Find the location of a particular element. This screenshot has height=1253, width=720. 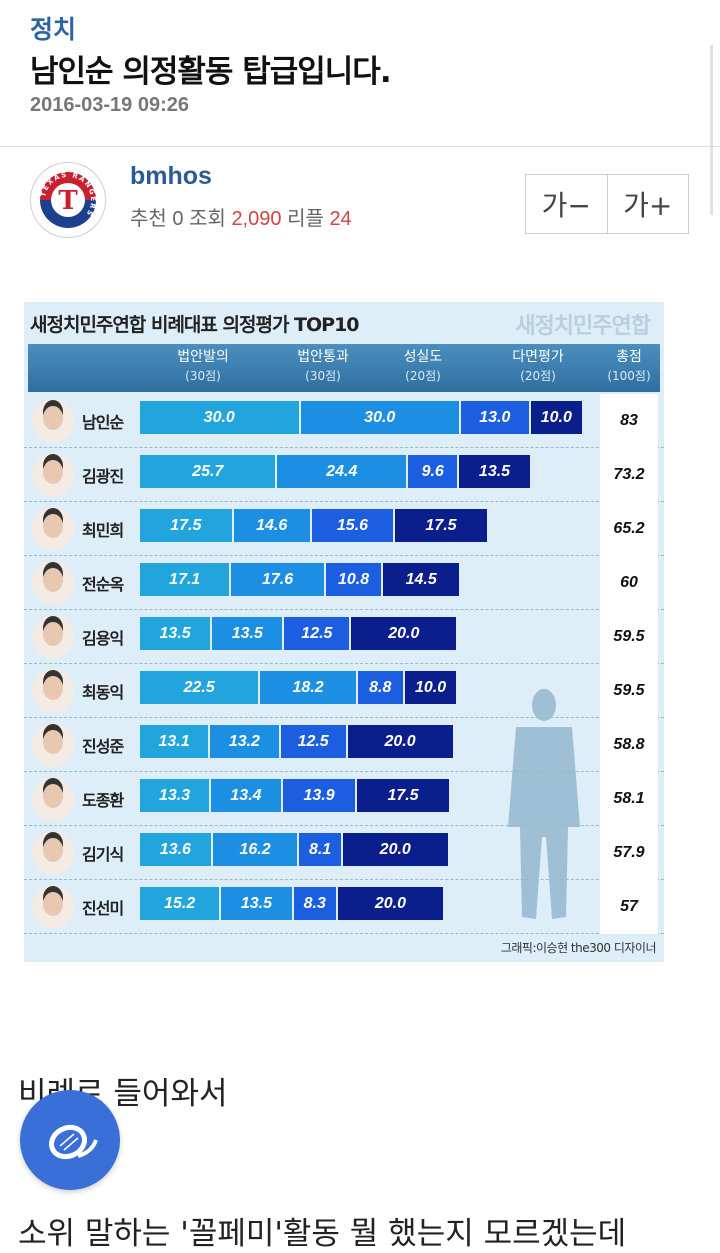

bar-segment-2: 16.2 is located at coordinates (255, 849).